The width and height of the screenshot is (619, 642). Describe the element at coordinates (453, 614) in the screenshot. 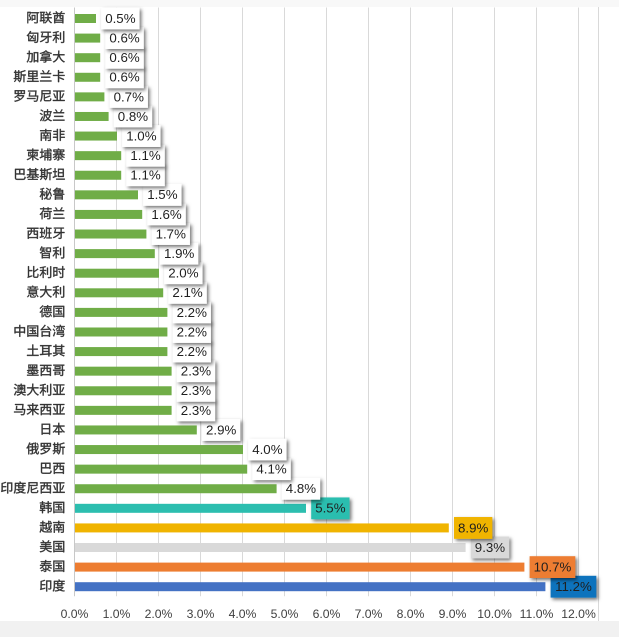

I see `svg-text: 9.0%` at that location.